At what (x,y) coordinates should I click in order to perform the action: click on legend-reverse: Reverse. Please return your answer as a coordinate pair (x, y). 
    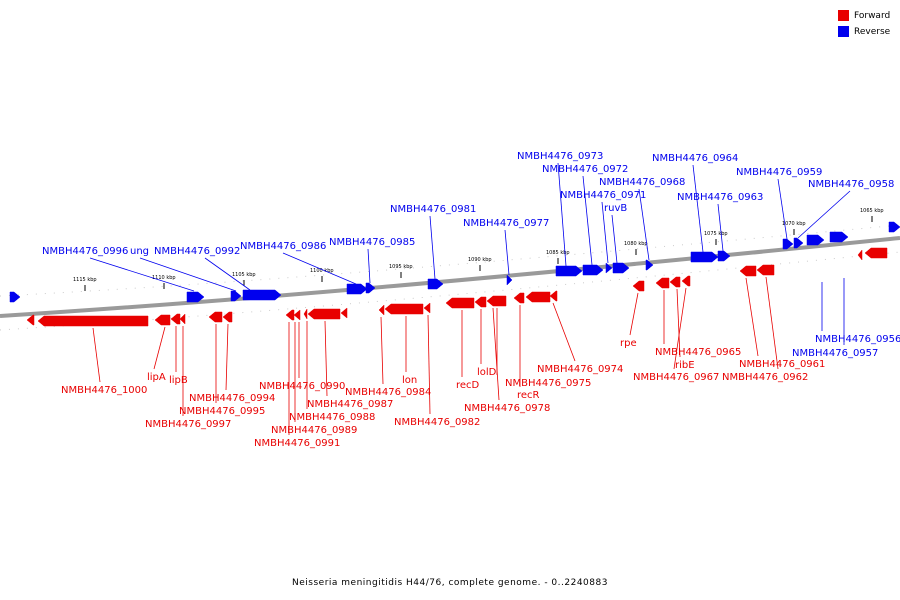
    Looking at the image, I should click on (864, 31).